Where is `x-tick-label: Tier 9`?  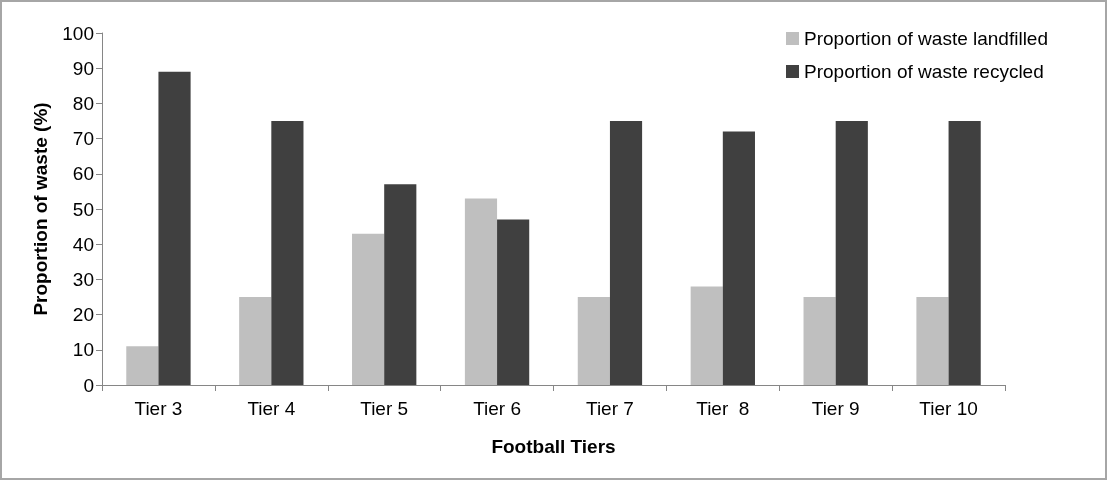 x-tick-label: Tier 9 is located at coordinates (835, 408).